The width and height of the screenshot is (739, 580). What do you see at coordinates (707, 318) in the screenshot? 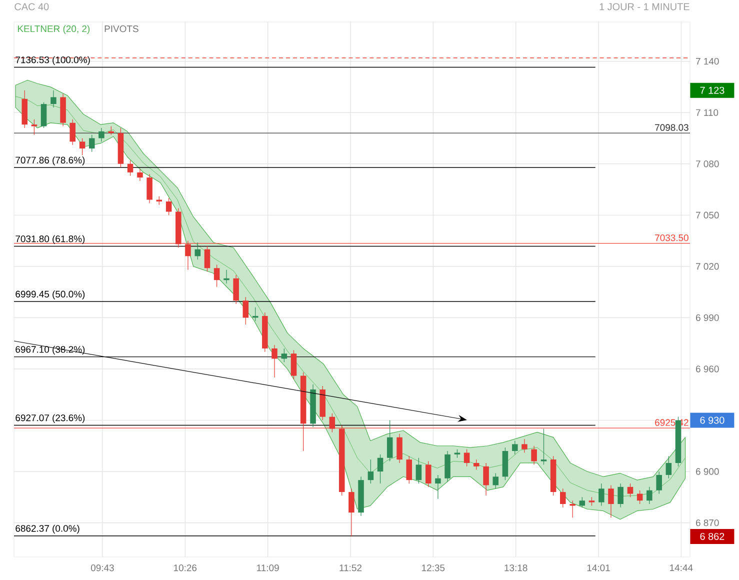
I see `y-tick-label: 6 990` at bounding box center [707, 318].